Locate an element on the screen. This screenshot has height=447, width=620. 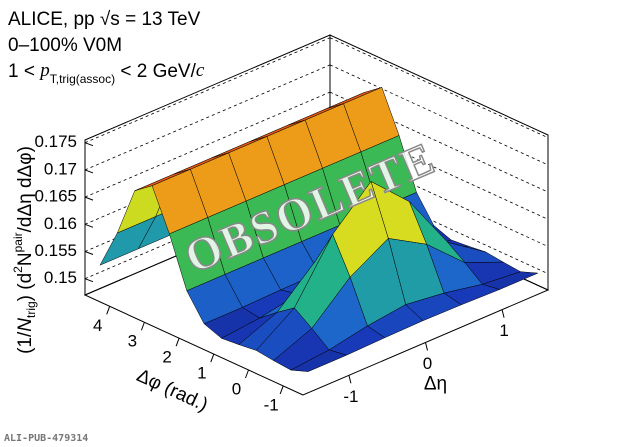
z-part: /dΔη dΔφ) is located at coordinates (25, 189).